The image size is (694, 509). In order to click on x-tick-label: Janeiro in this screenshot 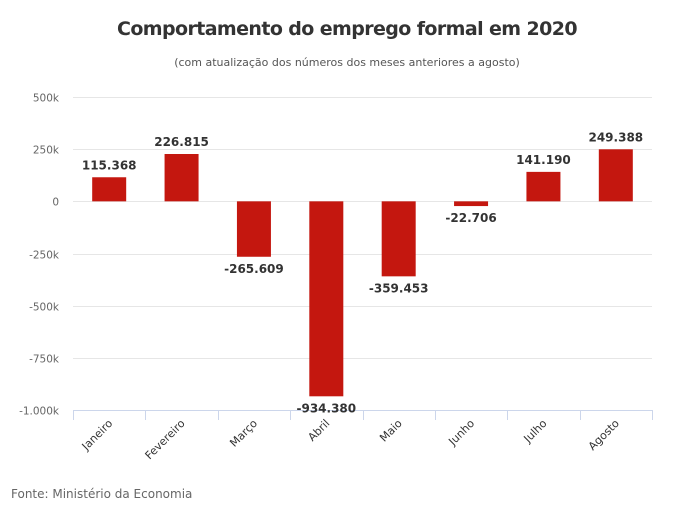, I will do `click(97, 435)`.